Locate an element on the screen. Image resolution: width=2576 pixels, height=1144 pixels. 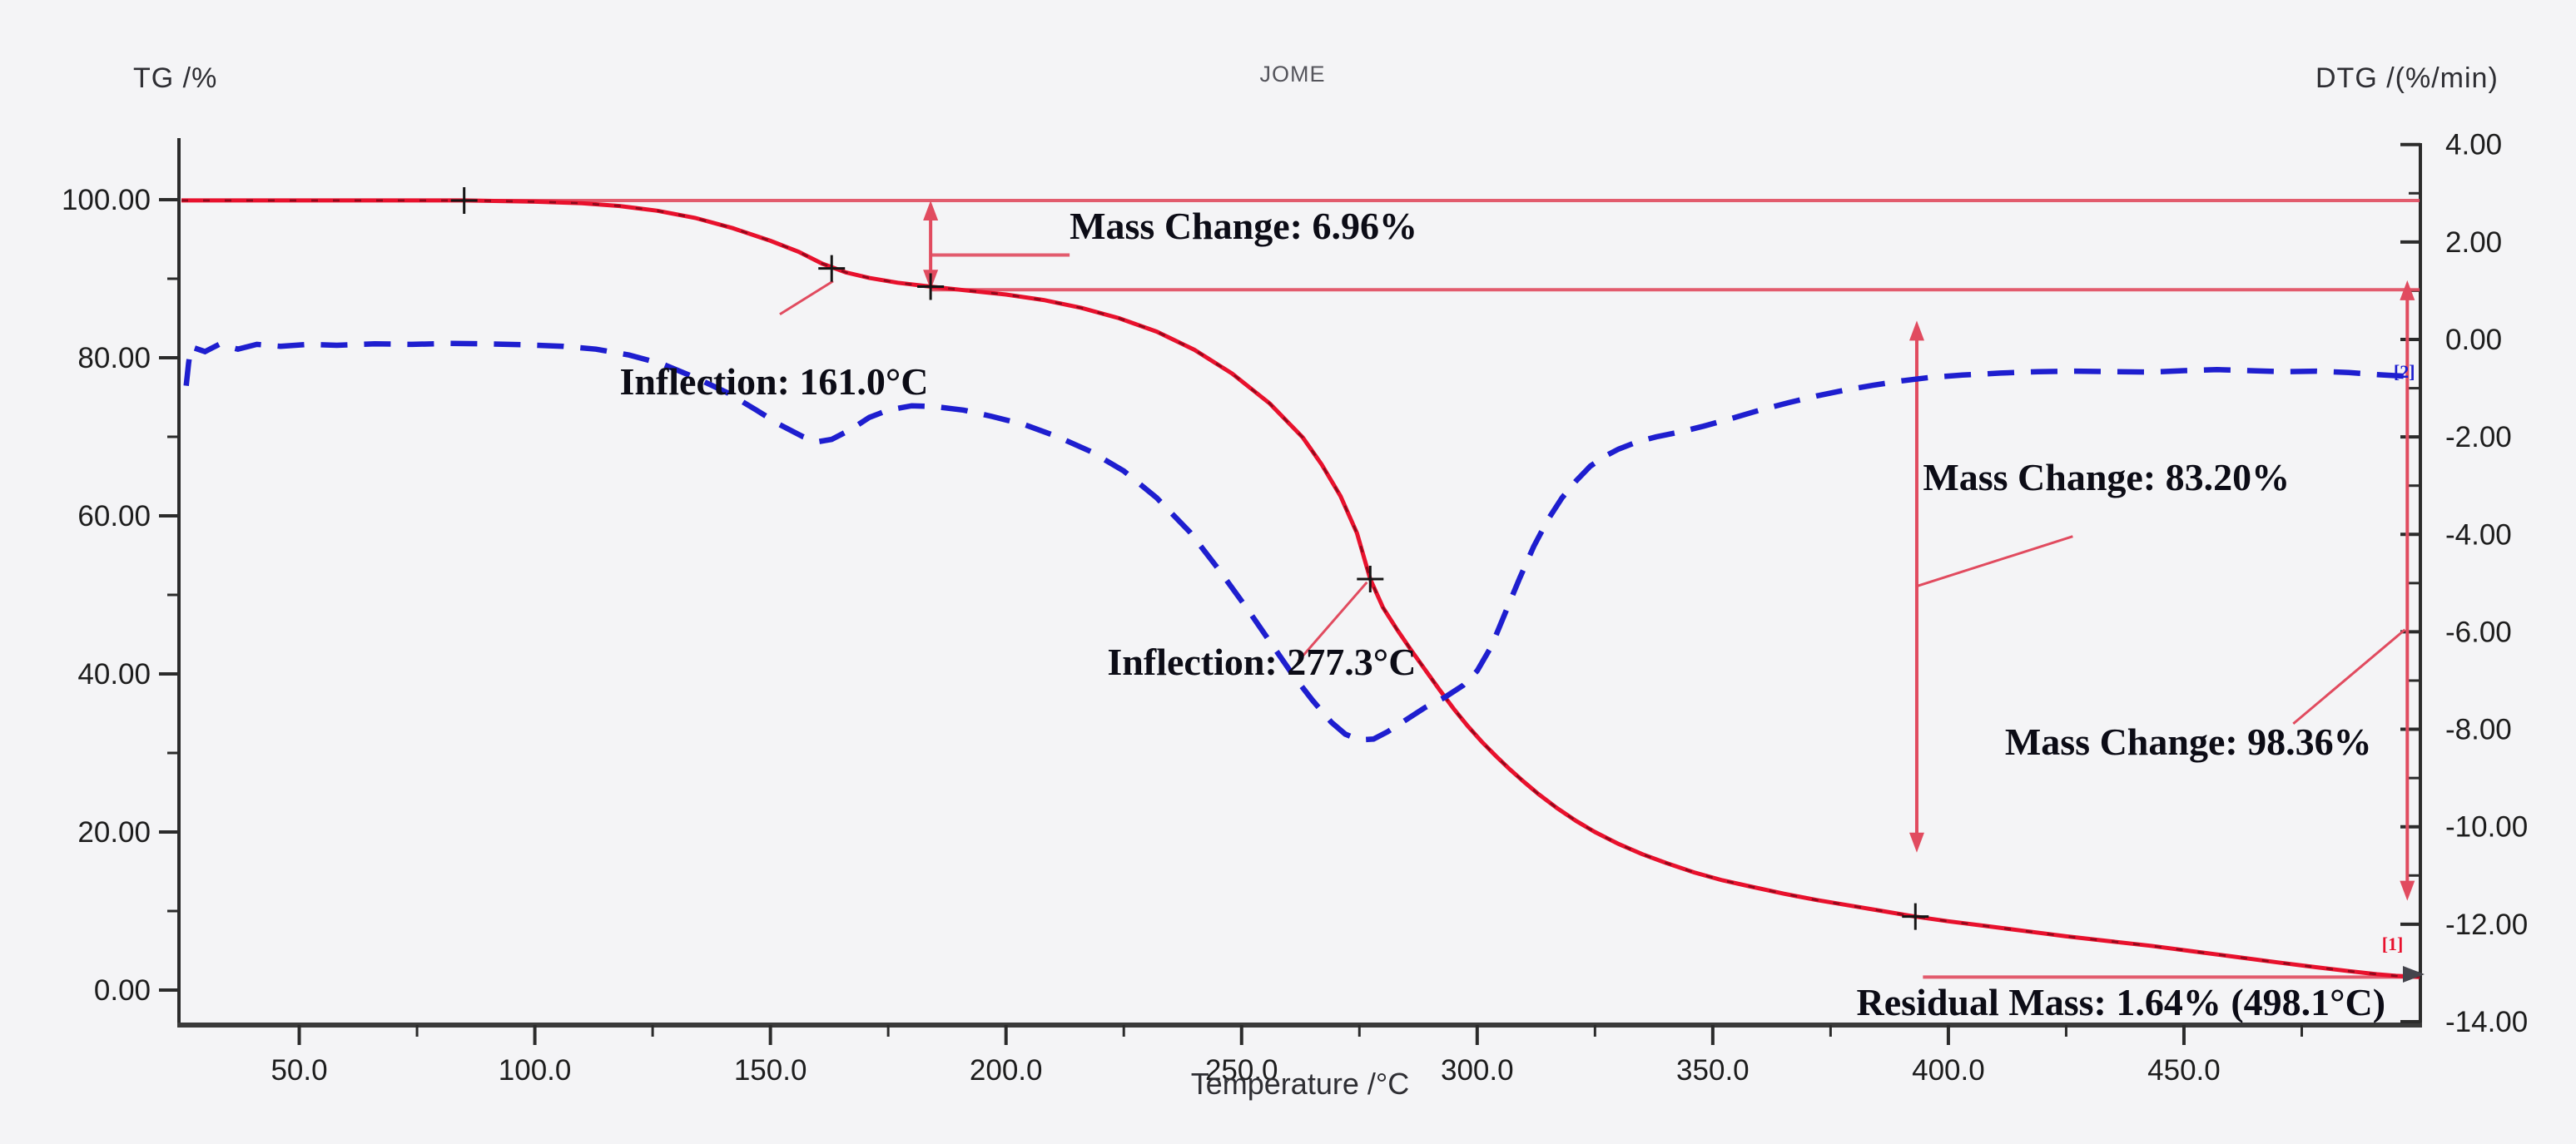
svg-text: 20.00 is located at coordinates (114, 832).